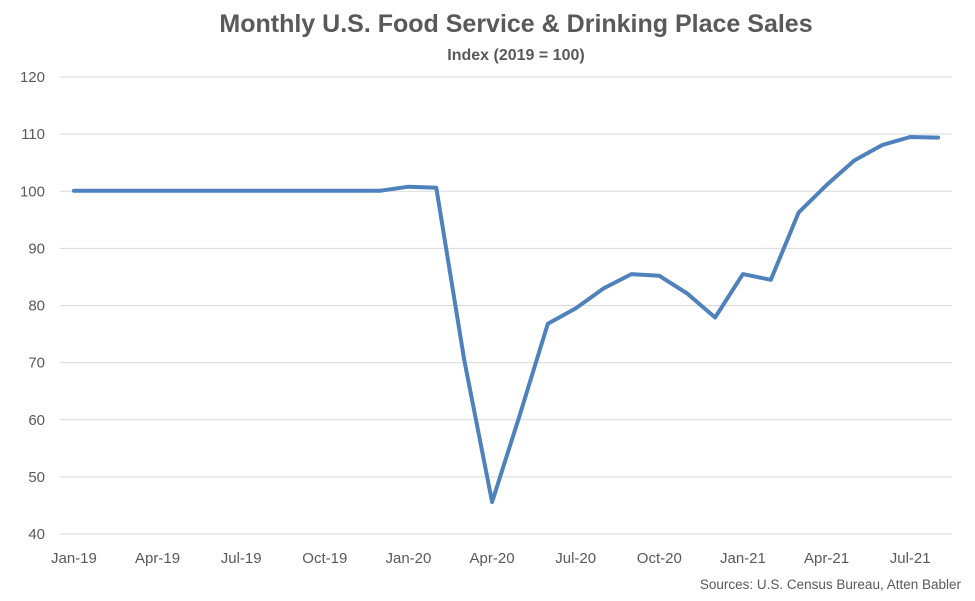  What do you see at coordinates (241, 558) in the screenshot?
I see `x-tick-label: Jul-19` at bounding box center [241, 558].